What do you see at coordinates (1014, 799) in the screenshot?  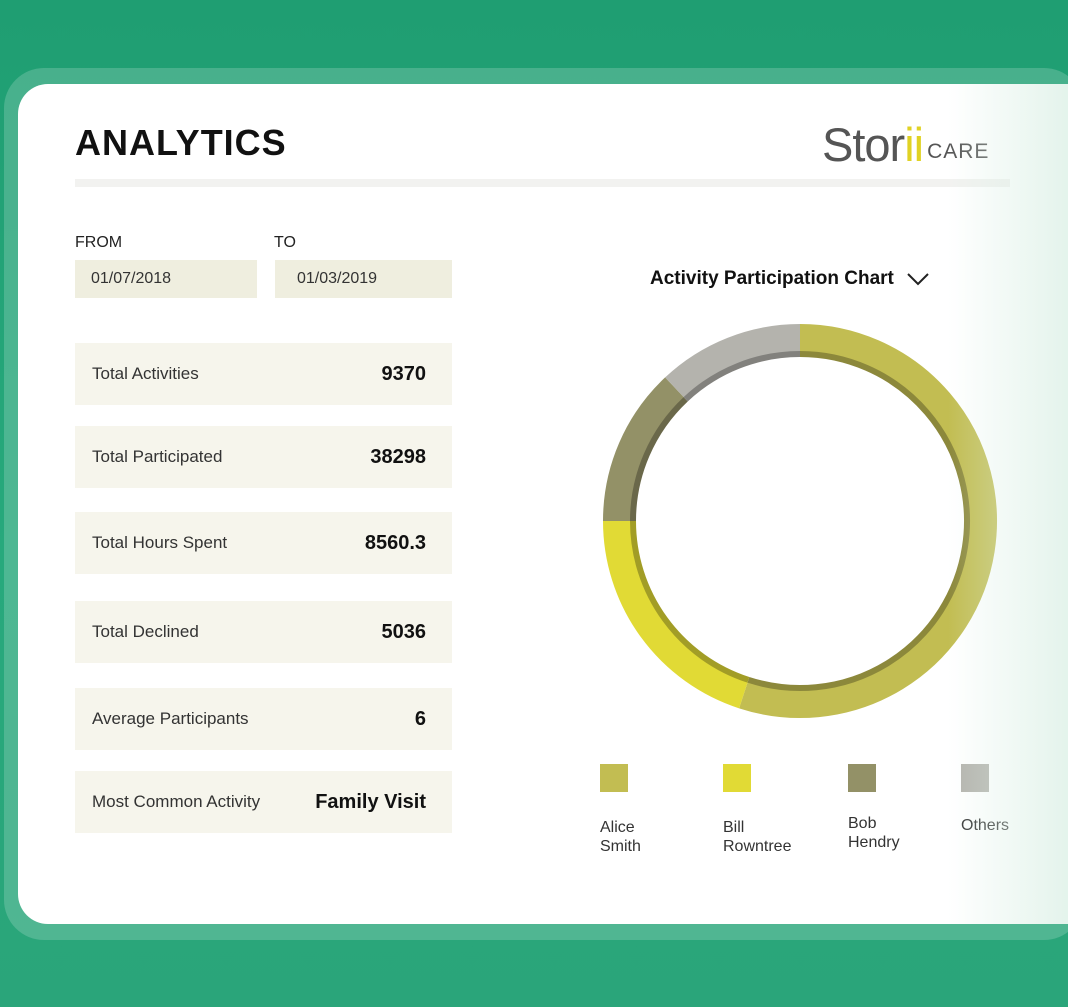 I see `legend-item-others: Others` at bounding box center [1014, 799].